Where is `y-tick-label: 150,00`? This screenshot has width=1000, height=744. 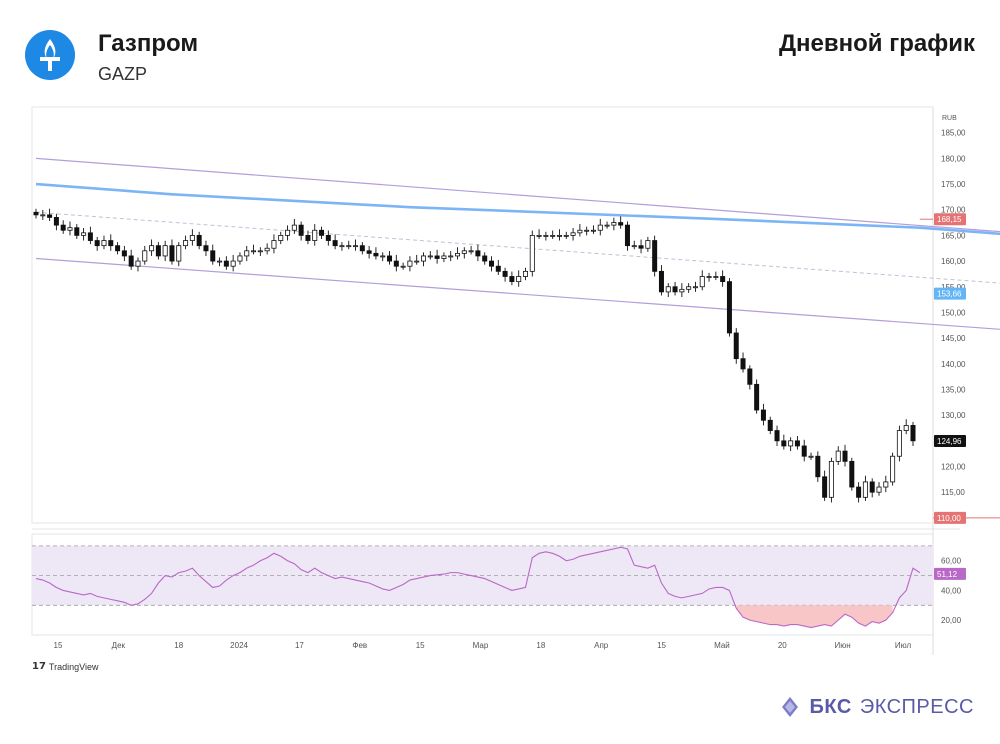 y-tick-label: 150,00 is located at coordinates (953, 312).